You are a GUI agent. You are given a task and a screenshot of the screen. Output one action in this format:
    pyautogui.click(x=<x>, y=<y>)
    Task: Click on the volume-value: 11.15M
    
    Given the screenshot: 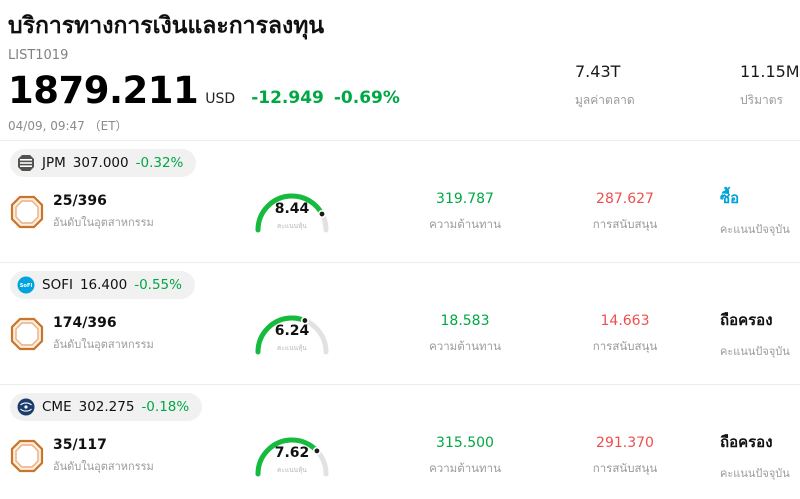 What is the action you would take?
    pyautogui.click(x=770, y=71)
    